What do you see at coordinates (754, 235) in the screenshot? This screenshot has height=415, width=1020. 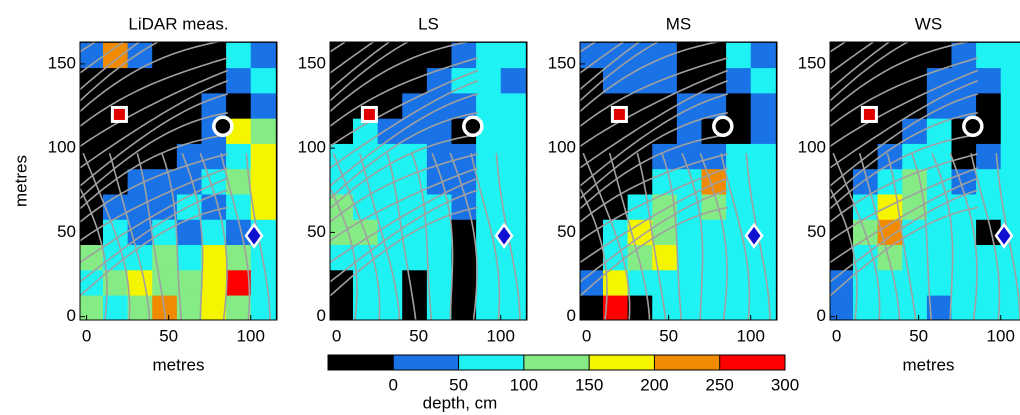 I see `marker-diamond` at bounding box center [754, 235].